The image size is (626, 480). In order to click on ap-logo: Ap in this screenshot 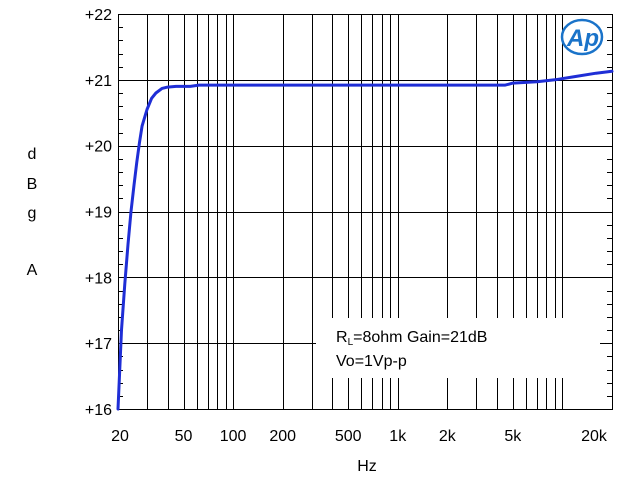, I will do `click(582, 37)`.